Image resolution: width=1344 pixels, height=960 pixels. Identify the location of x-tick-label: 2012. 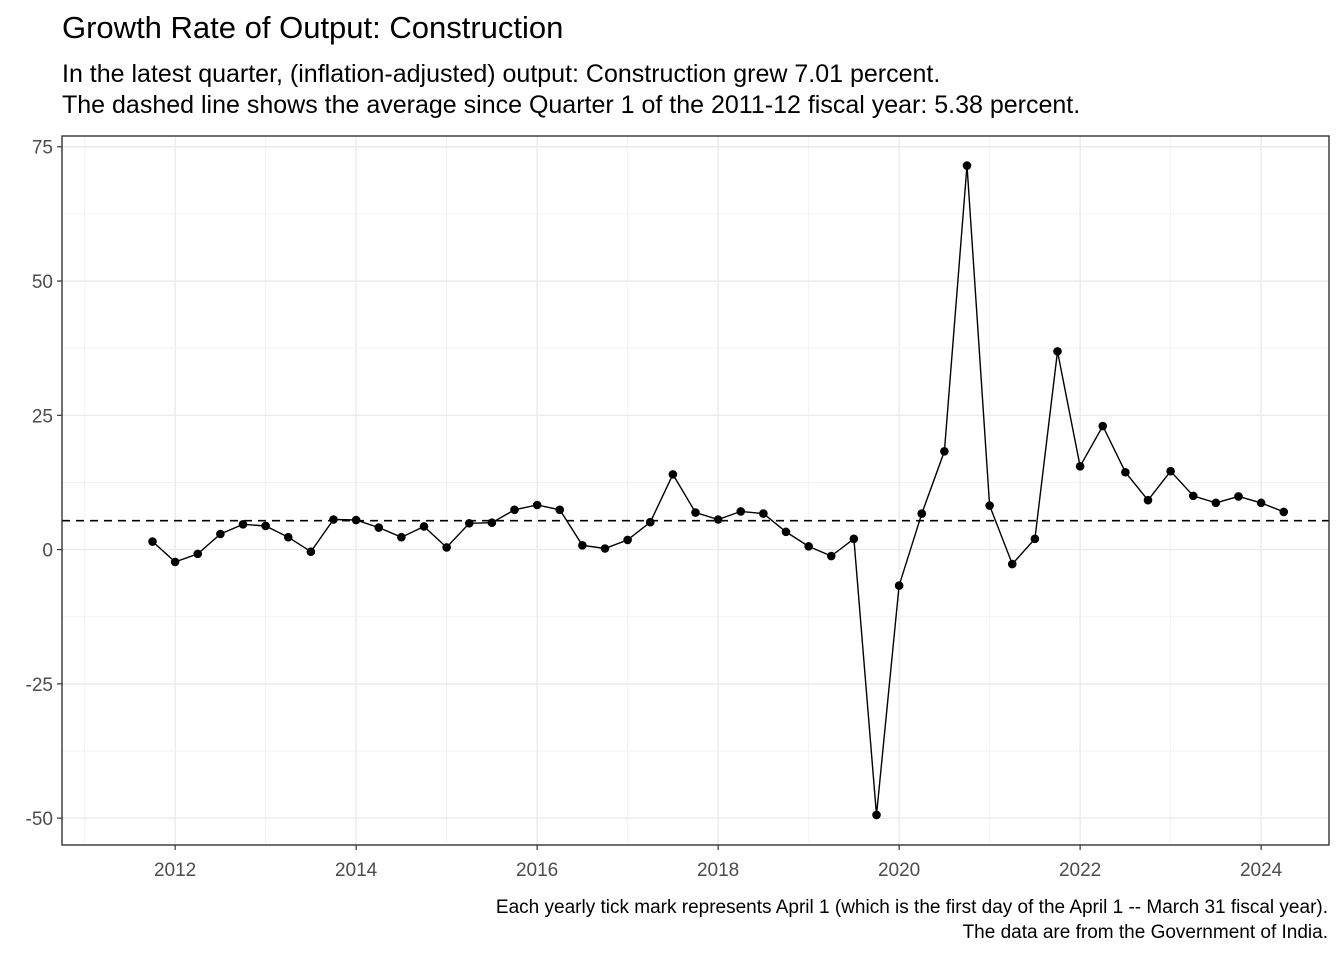
(175, 870).